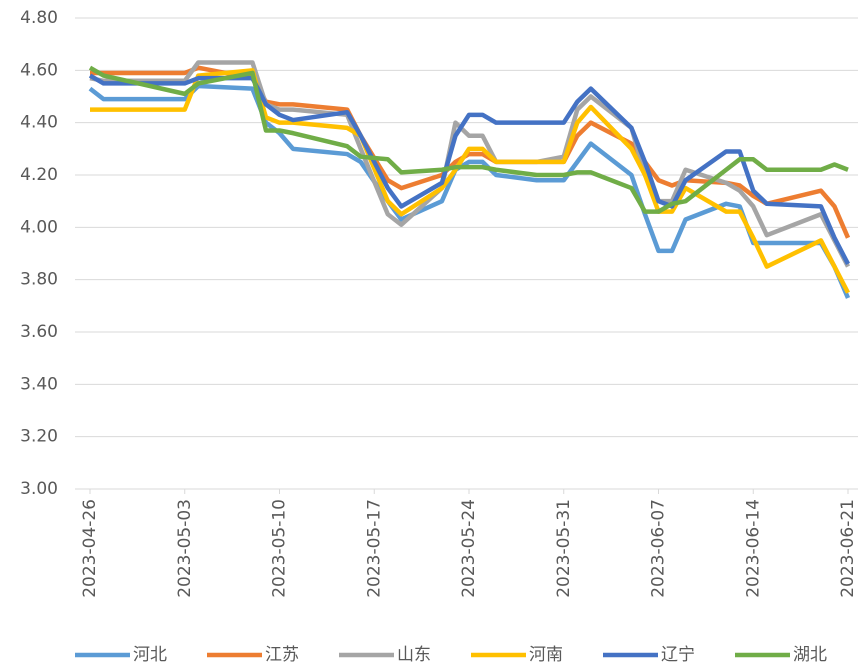 Image resolution: width=858 pixels, height=667 pixels. What do you see at coordinates (546, 655) in the screenshot?
I see `legend-label: 河南` at bounding box center [546, 655].